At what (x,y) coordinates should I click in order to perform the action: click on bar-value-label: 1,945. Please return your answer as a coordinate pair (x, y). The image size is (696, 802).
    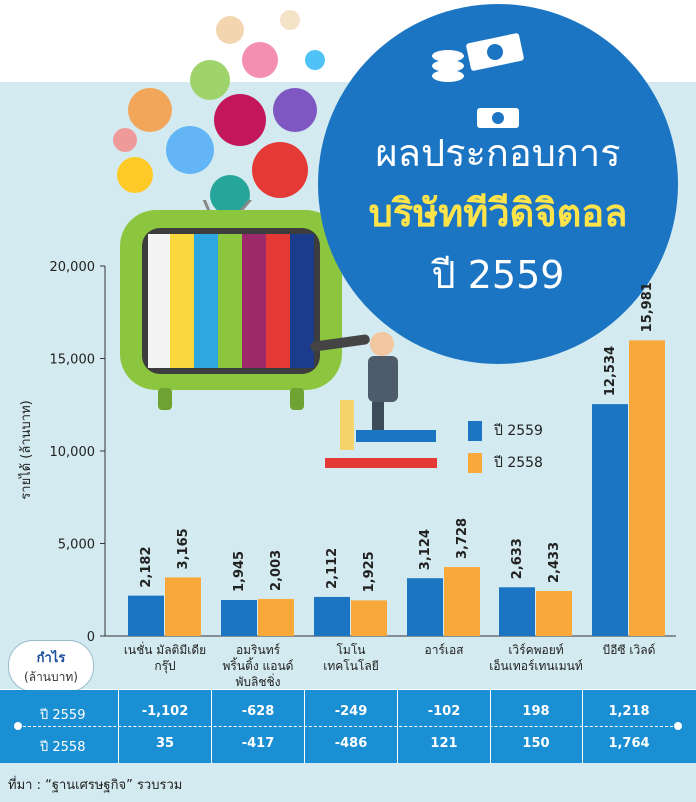
    Looking at the image, I should click on (239, 571).